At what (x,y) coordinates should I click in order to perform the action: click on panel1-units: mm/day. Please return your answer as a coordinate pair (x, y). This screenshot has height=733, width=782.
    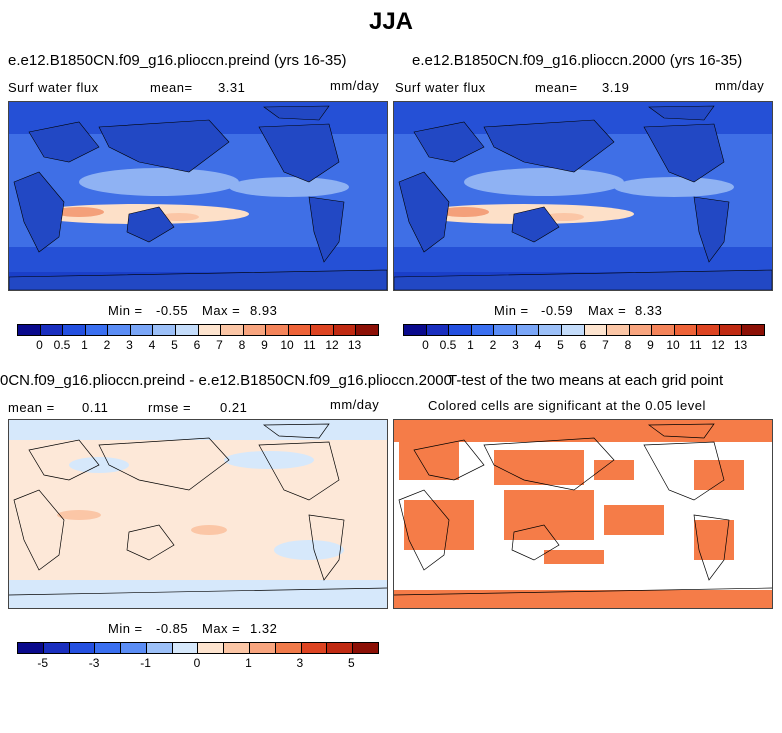
    Looking at the image, I should click on (355, 85).